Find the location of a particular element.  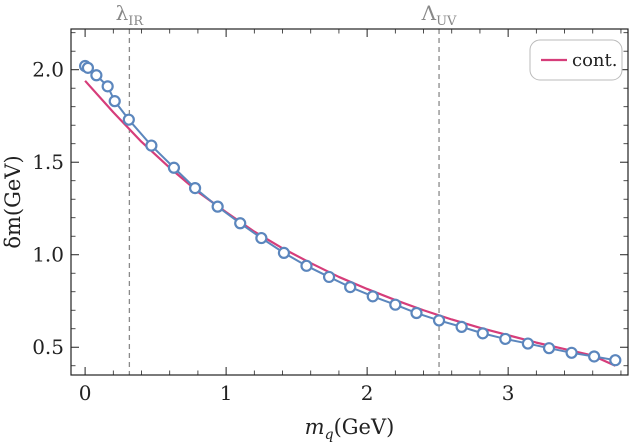

x-axis-label: mq(GeV) is located at coordinates (350, 429).